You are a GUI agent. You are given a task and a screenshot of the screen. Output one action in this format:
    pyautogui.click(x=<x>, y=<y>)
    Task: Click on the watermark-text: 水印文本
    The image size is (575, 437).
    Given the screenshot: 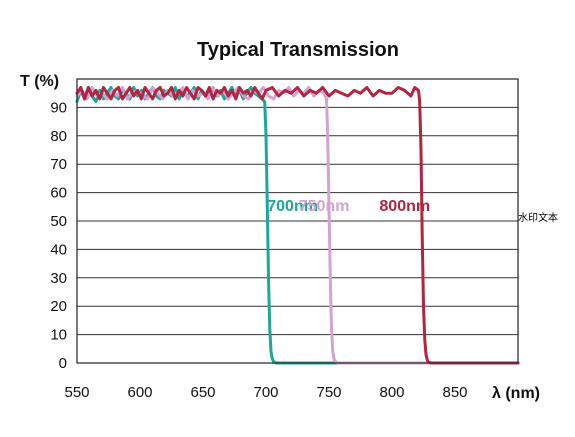 What is the action you would take?
    pyautogui.click(x=538, y=217)
    